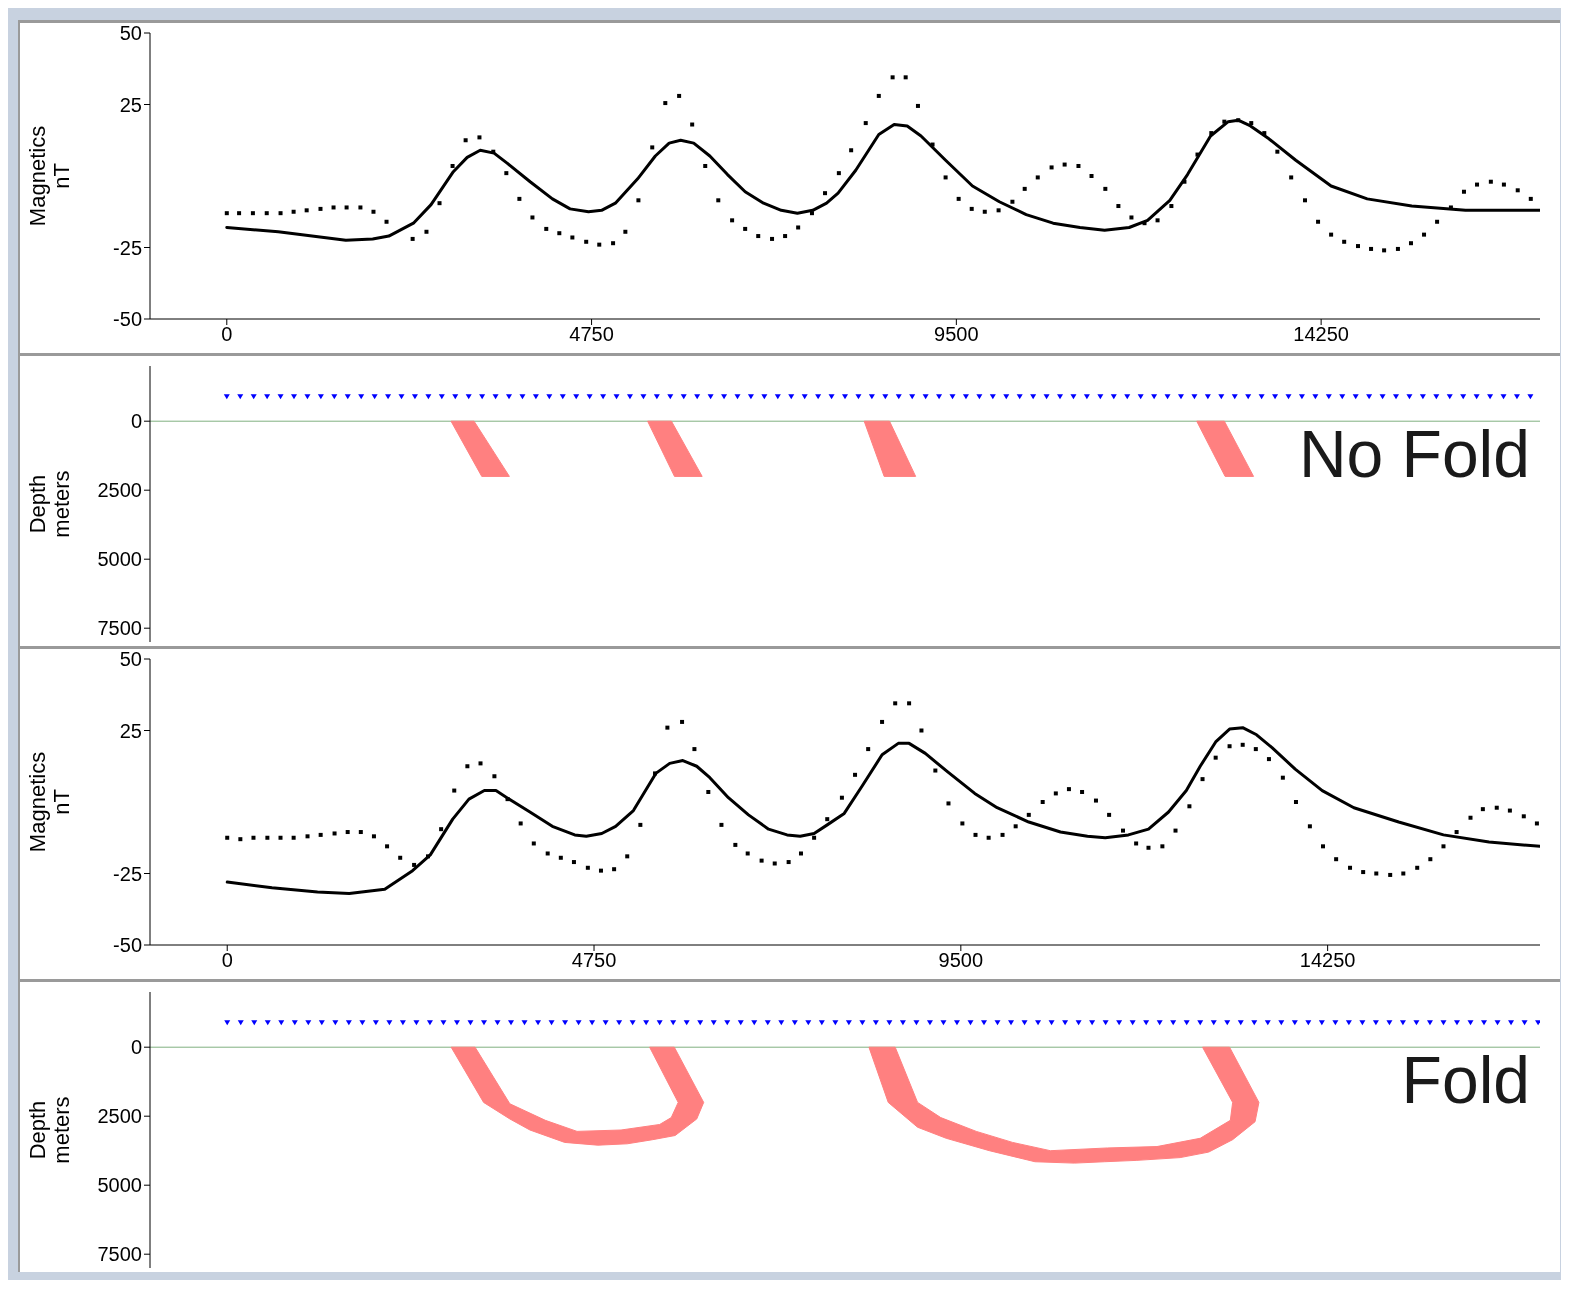 The width and height of the screenshot is (1569, 1289). What do you see at coordinates (1465, 1080) in the screenshot?
I see `annotation: Fold` at bounding box center [1465, 1080].